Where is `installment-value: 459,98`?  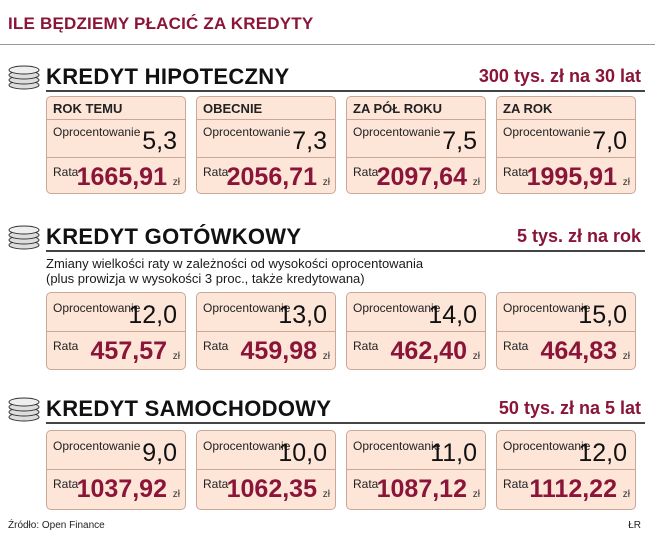
installment-value: 459,98 is located at coordinates (278, 351).